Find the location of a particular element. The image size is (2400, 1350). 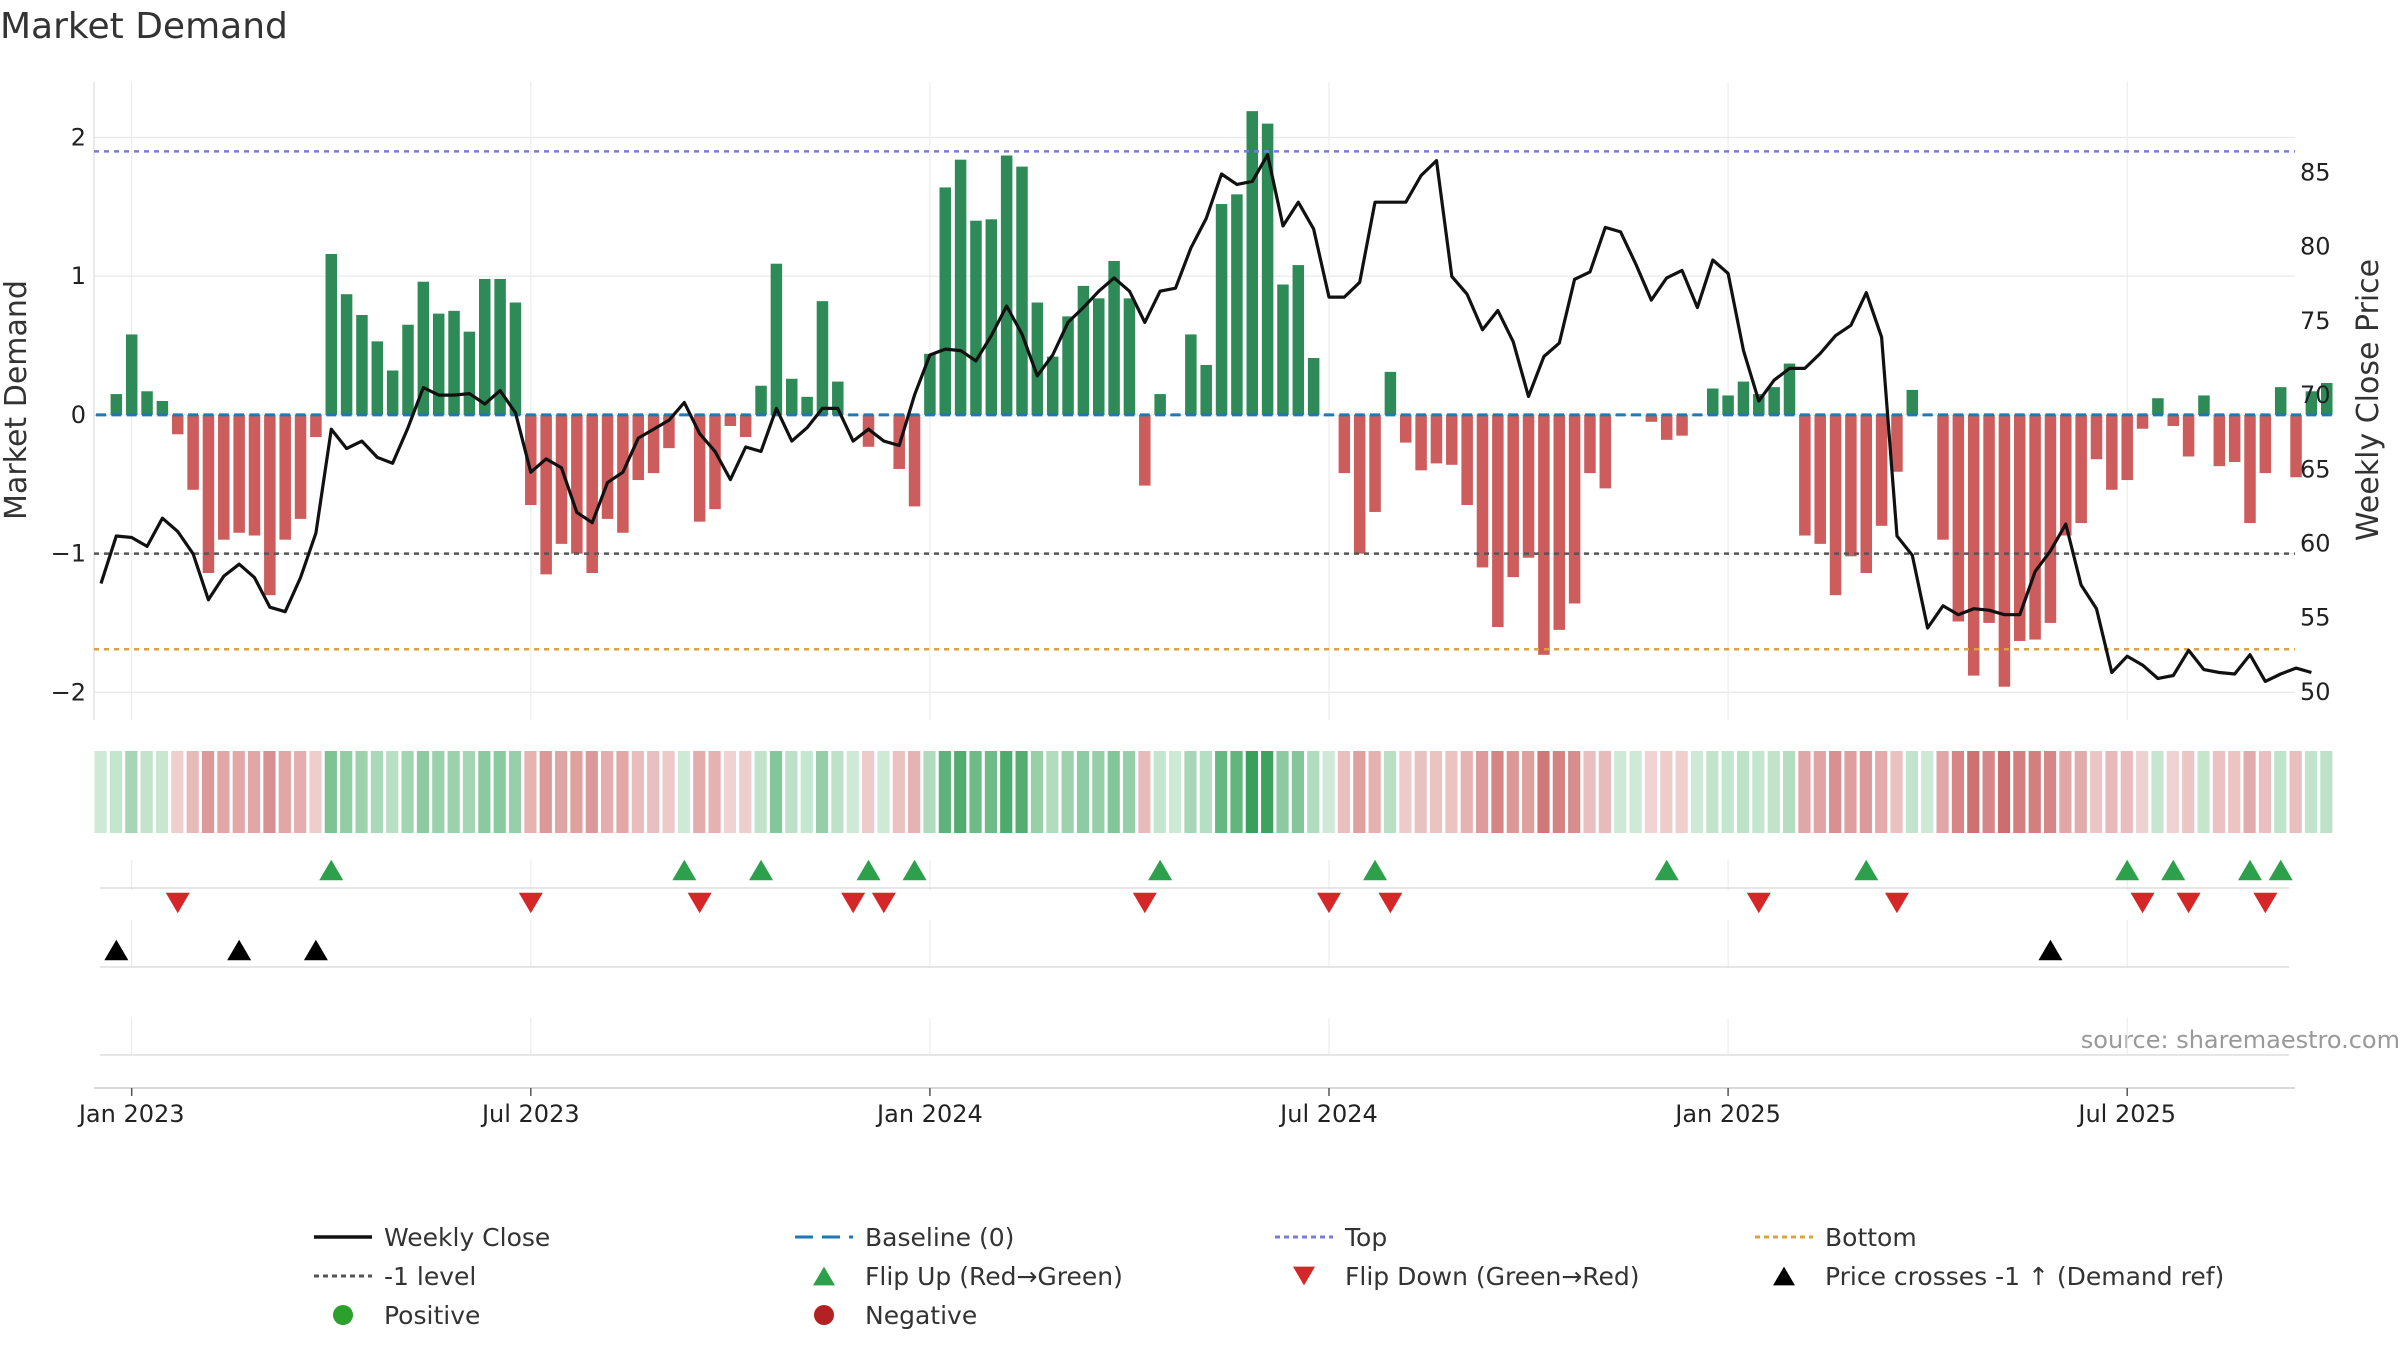

y2-tick-label: 50 is located at coordinates (2315, 692).